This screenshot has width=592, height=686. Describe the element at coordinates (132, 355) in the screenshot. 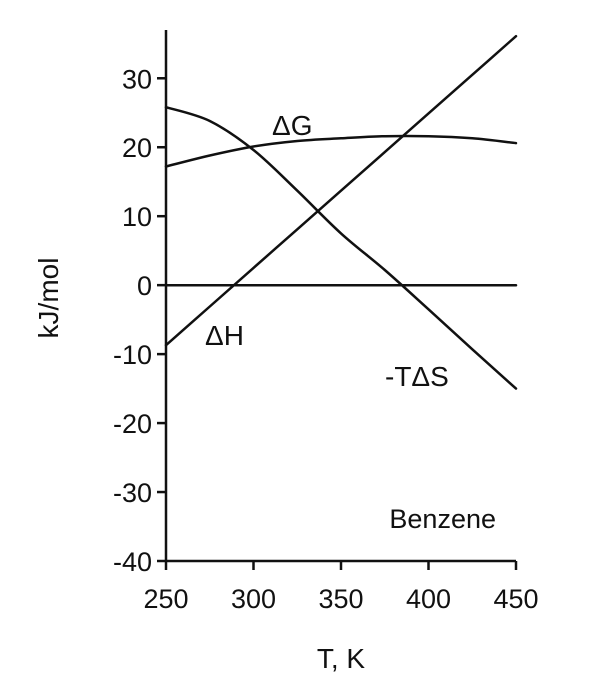

I see `y-tick-label: -10` at that location.